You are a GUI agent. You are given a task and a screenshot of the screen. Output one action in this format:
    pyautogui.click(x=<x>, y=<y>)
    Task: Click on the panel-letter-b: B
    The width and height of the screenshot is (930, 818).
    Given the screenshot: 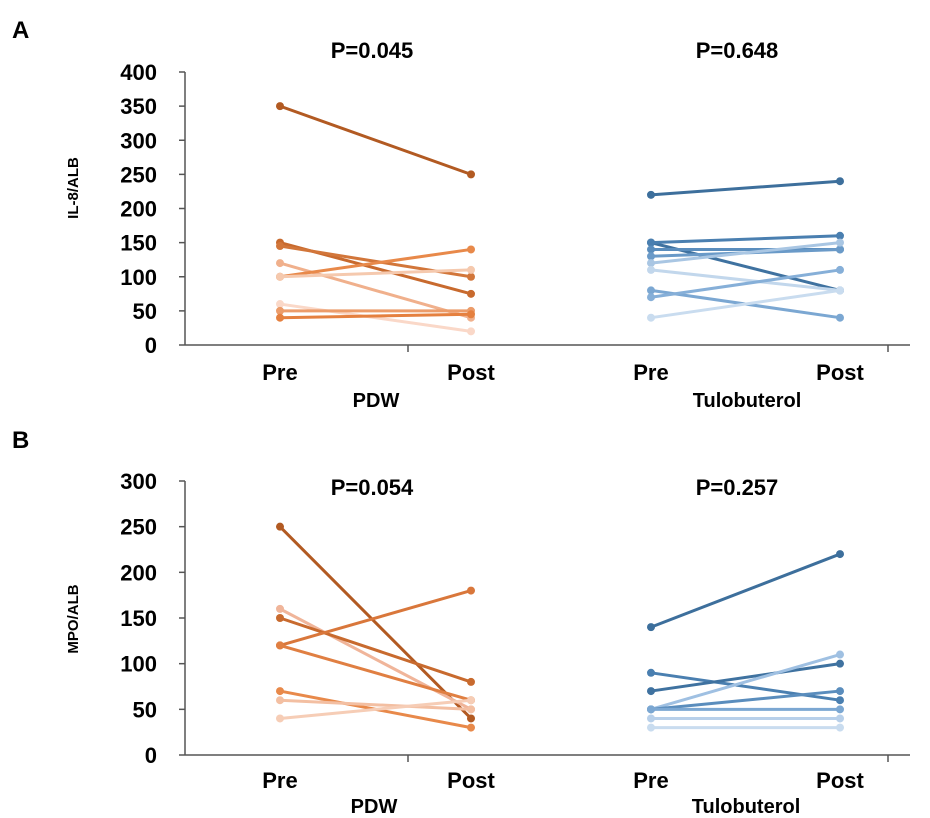 What is the action you would take?
    pyautogui.click(x=20, y=440)
    